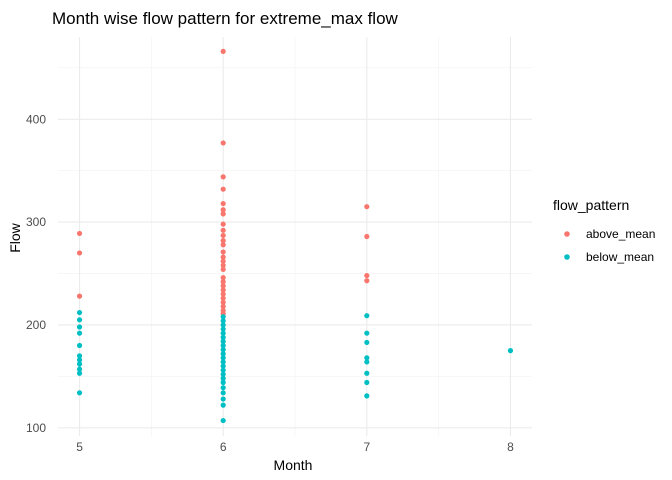 The width and height of the screenshot is (672, 480). What do you see at coordinates (295, 447) in the screenshot?
I see `x-axis-tick-labels: 5 6 7 8` at bounding box center [295, 447].